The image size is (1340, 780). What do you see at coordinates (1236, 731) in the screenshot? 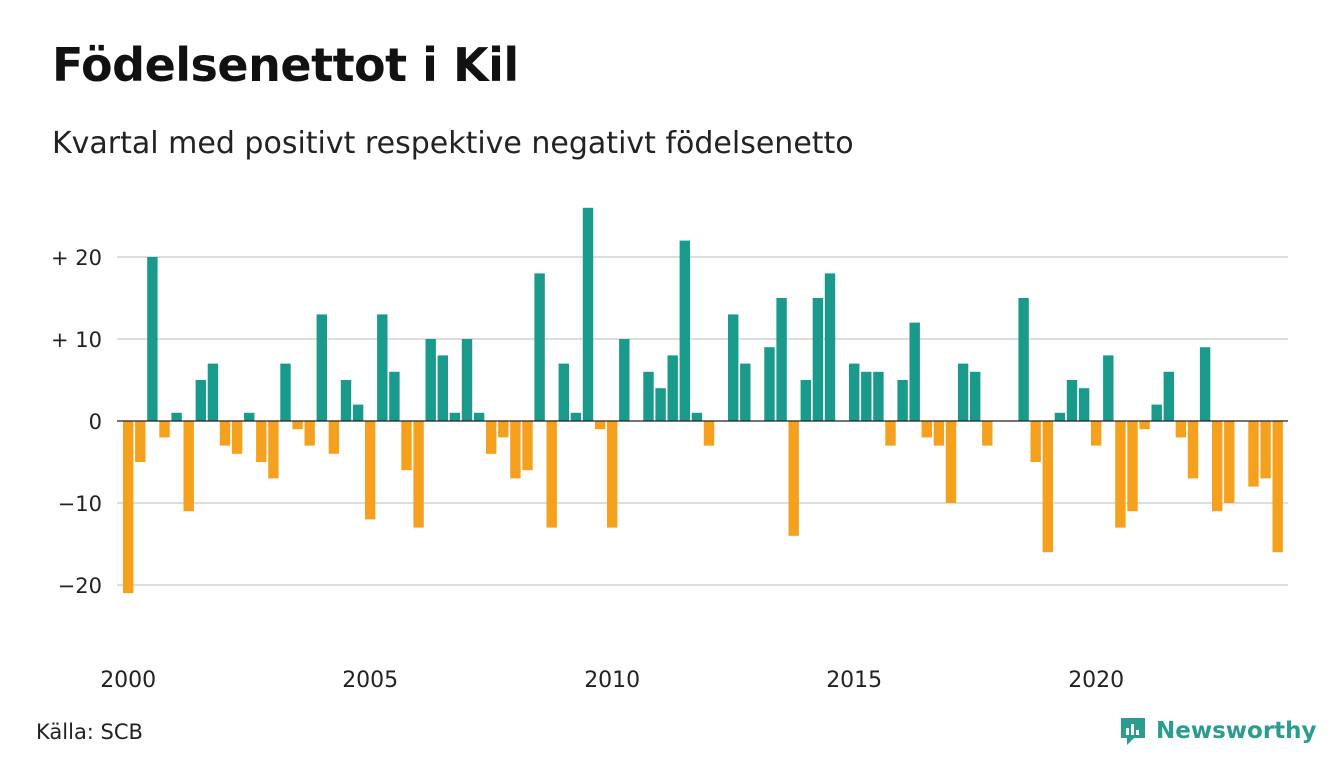
I see `brand-name: Newsworthy` at bounding box center [1236, 731].